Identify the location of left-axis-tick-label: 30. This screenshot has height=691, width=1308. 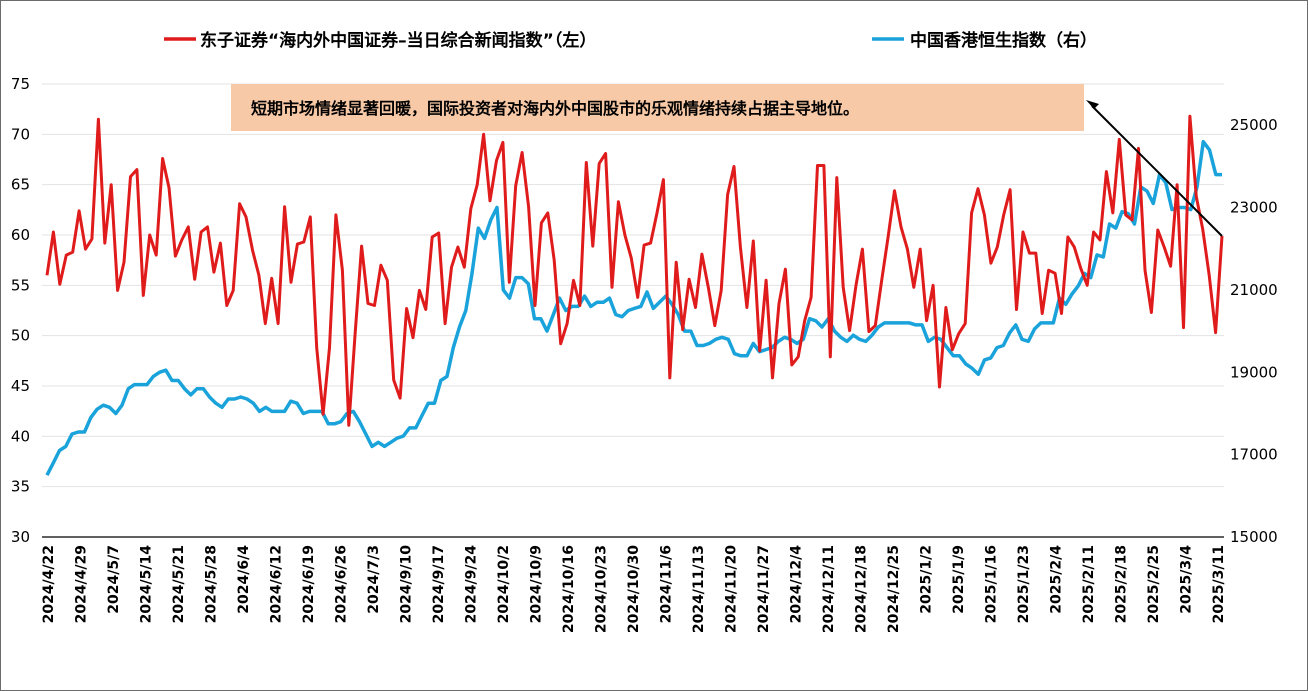
(20, 537).